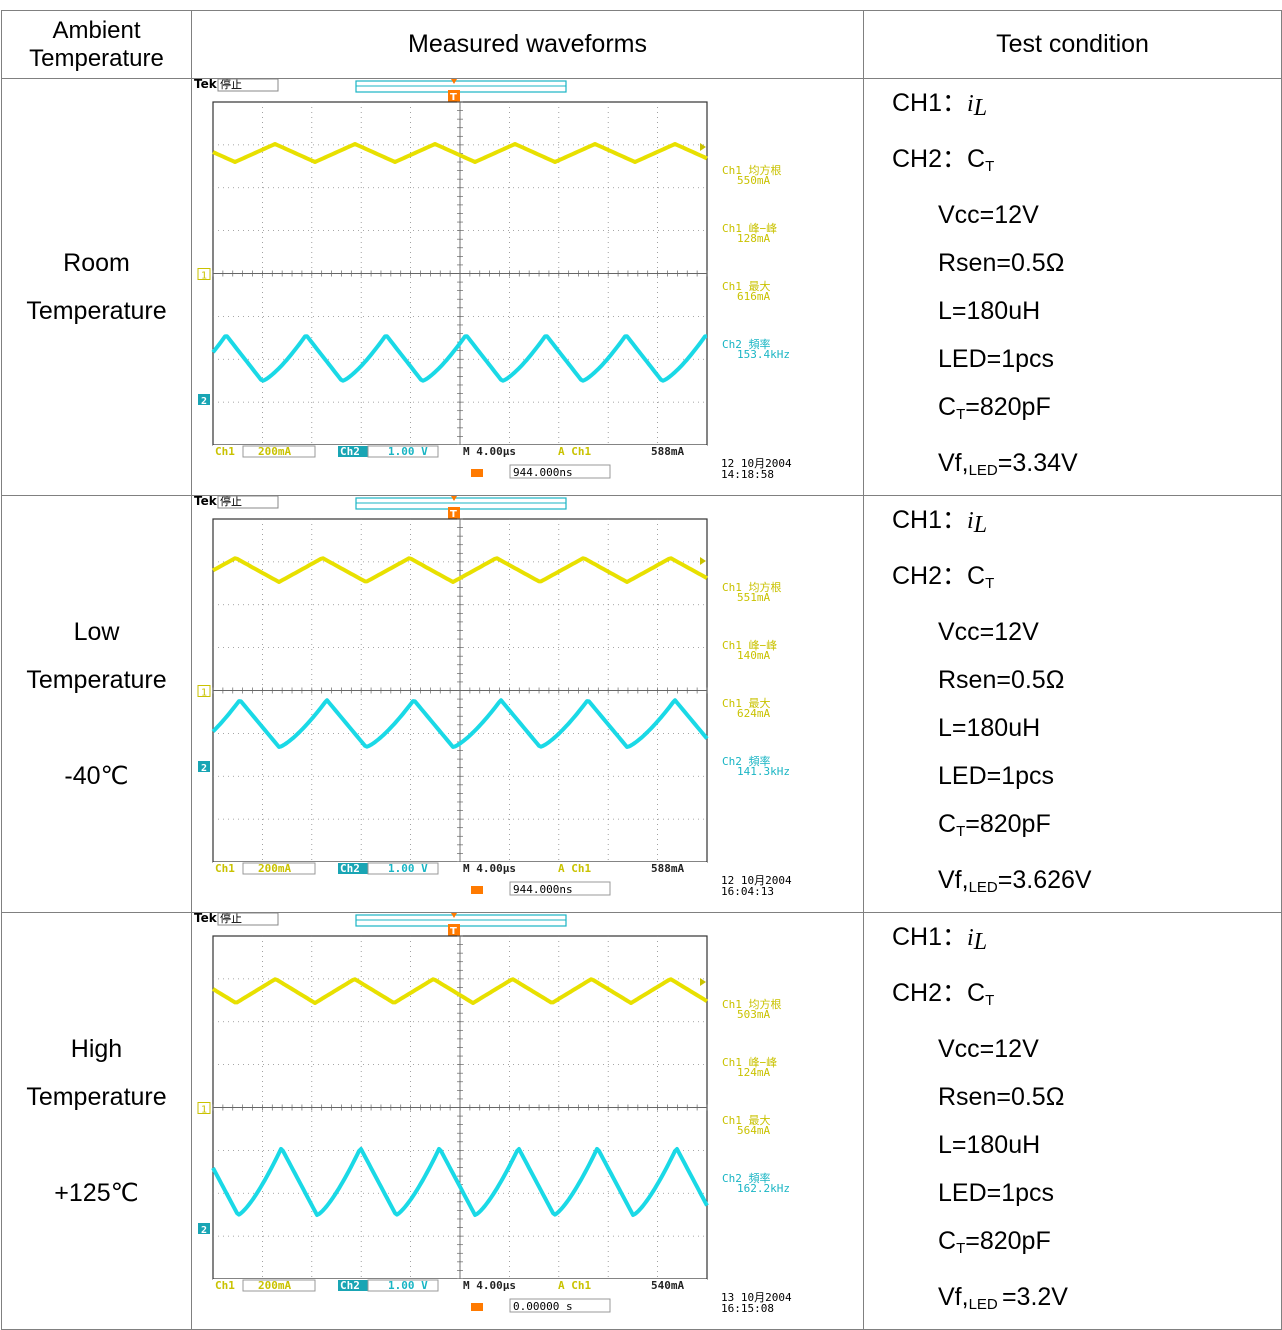 The image size is (1282, 1330). I want to click on measurement-value: 550mA, so click(753, 180).